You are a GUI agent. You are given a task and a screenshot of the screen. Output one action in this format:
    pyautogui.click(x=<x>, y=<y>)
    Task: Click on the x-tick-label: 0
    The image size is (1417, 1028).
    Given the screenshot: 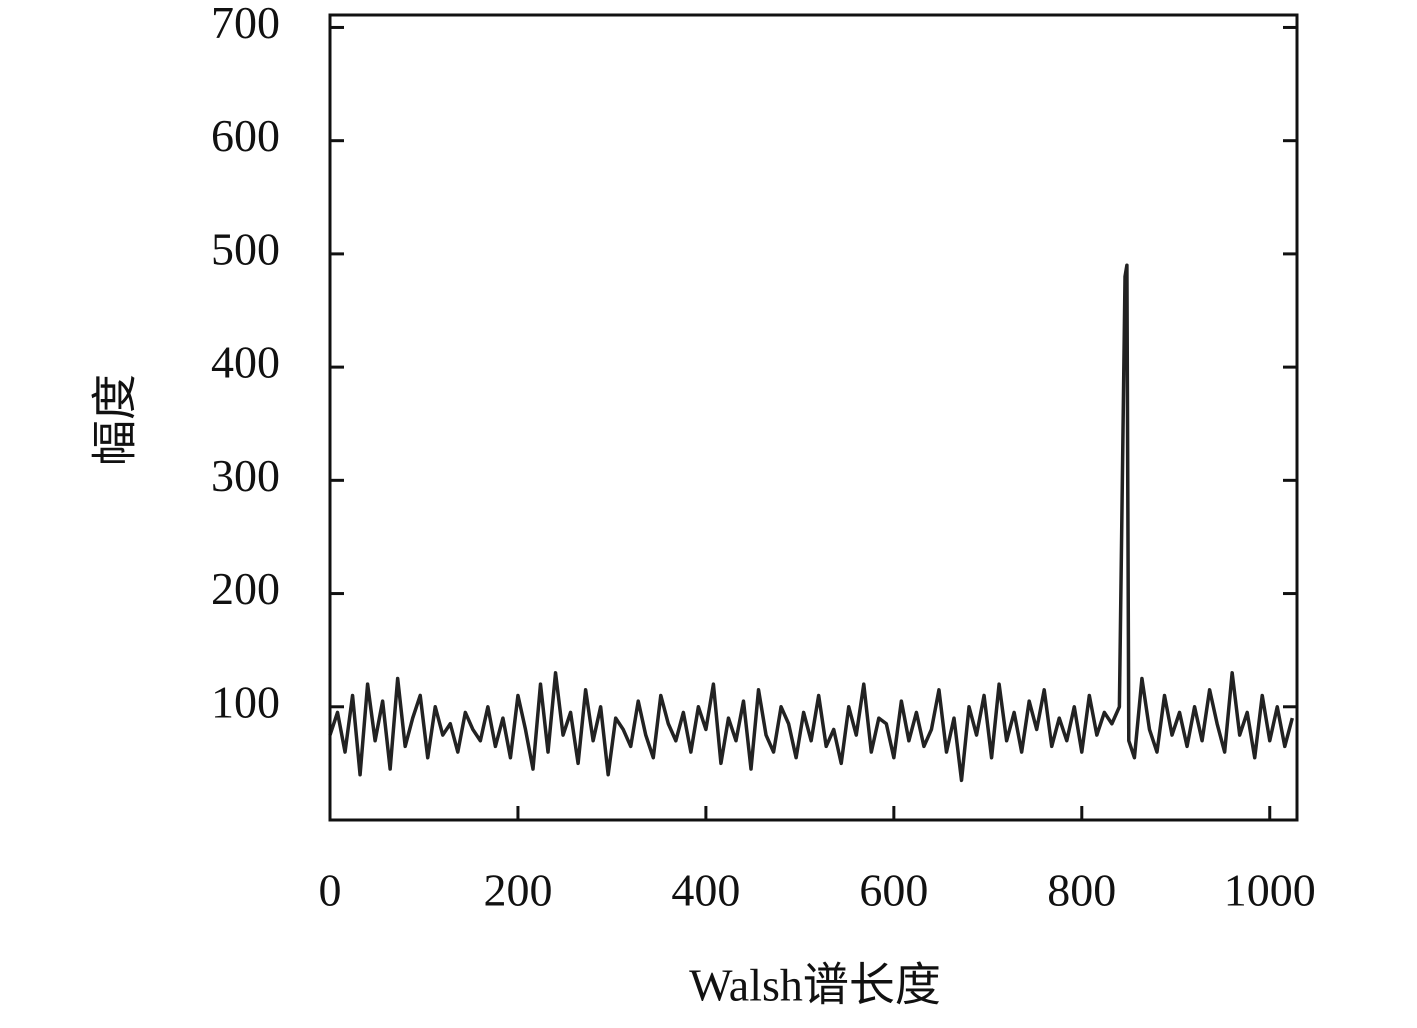 What is the action you would take?
    pyautogui.click(x=330, y=890)
    